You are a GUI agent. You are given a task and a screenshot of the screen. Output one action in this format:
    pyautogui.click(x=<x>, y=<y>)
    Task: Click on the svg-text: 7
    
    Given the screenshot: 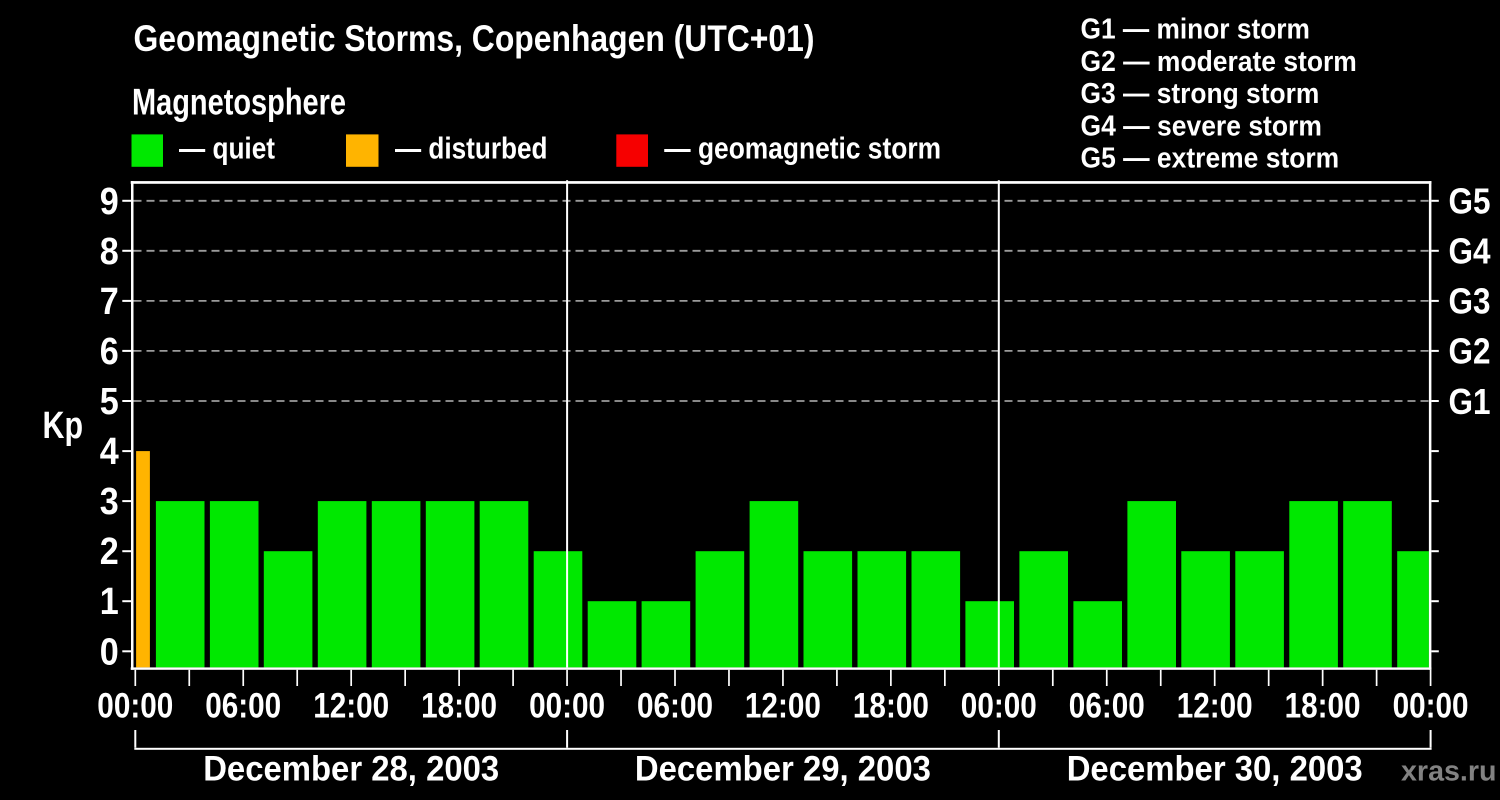 What is the action you would take?
    pyautogui.click(x=109, y=302)
    